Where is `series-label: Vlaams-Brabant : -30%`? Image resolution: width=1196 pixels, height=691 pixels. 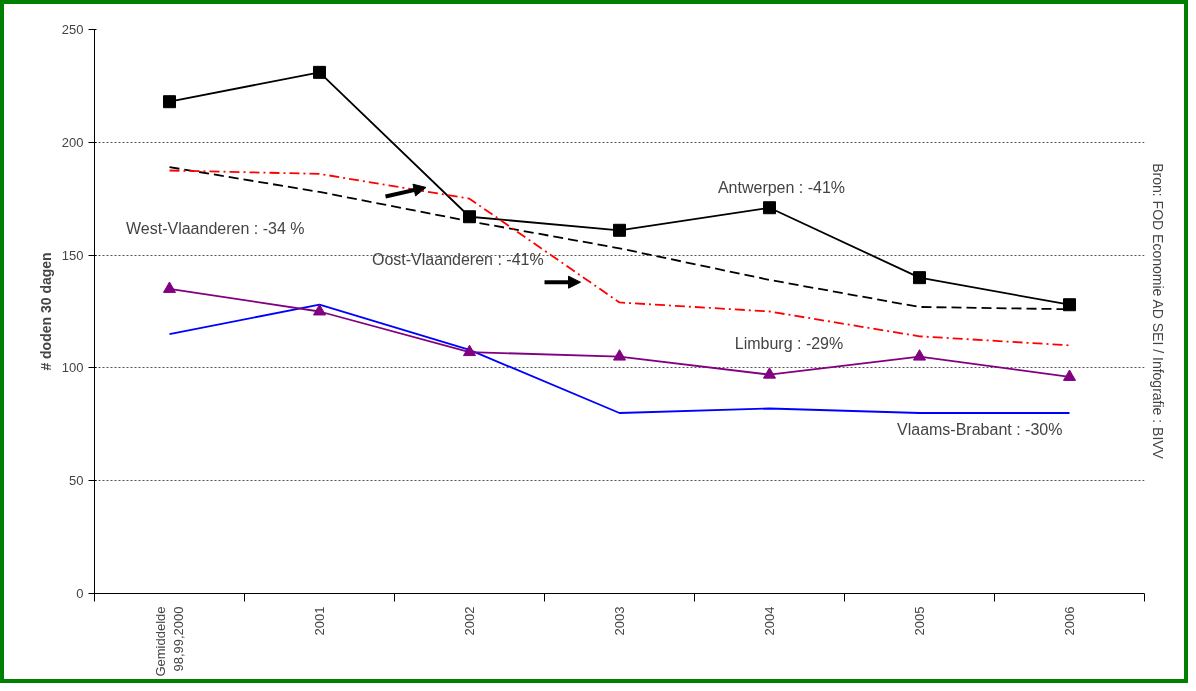
series-label: Vlaams-Brabant : -30% is located at coordinates (980, 430).